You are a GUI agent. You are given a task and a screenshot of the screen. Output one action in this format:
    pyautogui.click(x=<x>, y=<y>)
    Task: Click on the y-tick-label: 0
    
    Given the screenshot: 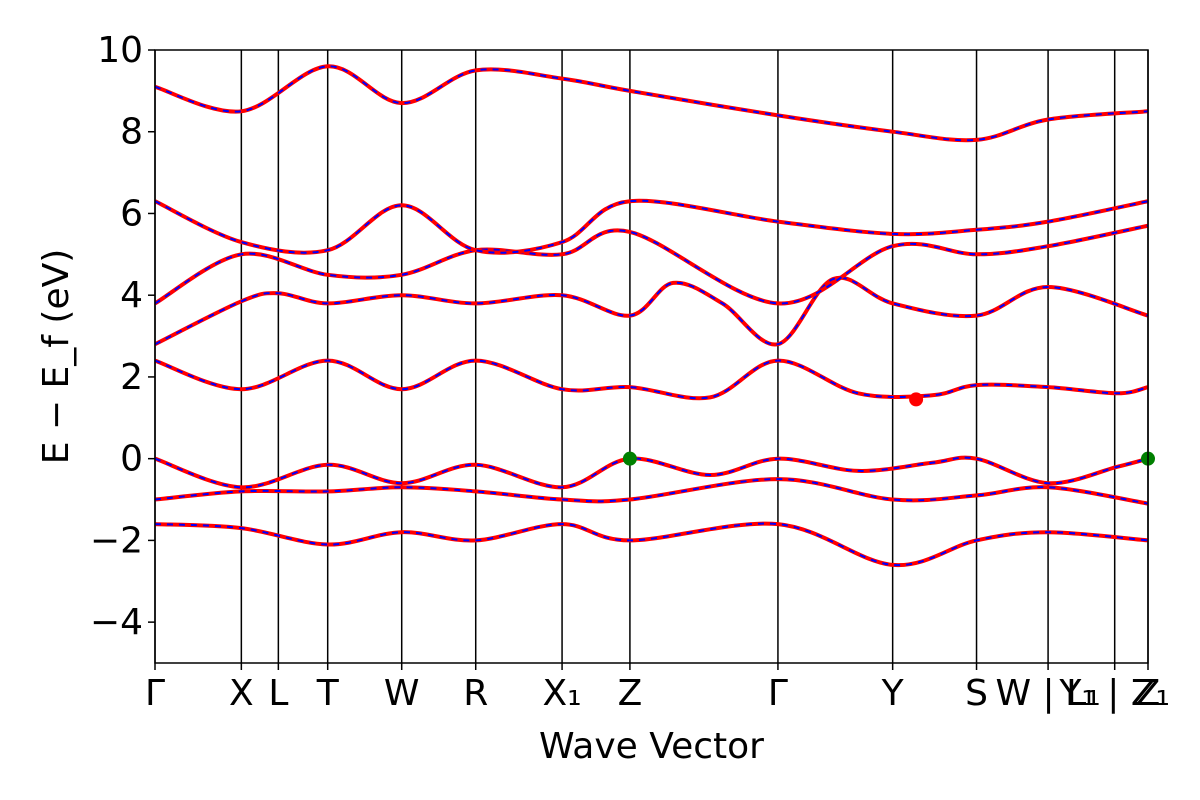 What is the action you would take?
    pyautogui.click(x=131, y=459)
    